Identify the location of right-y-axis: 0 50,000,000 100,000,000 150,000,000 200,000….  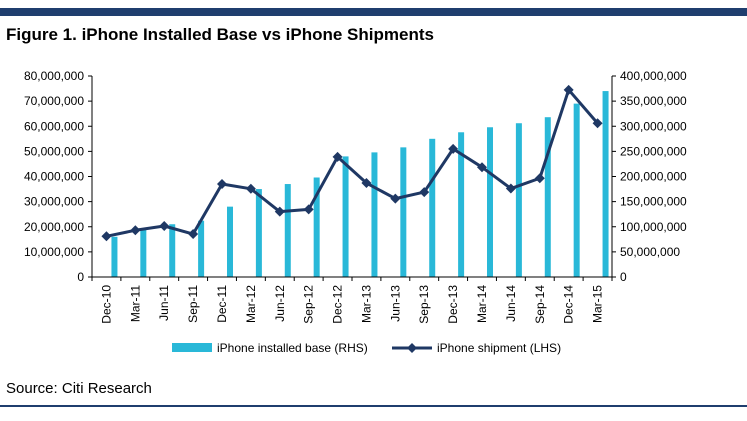
(649, 176).